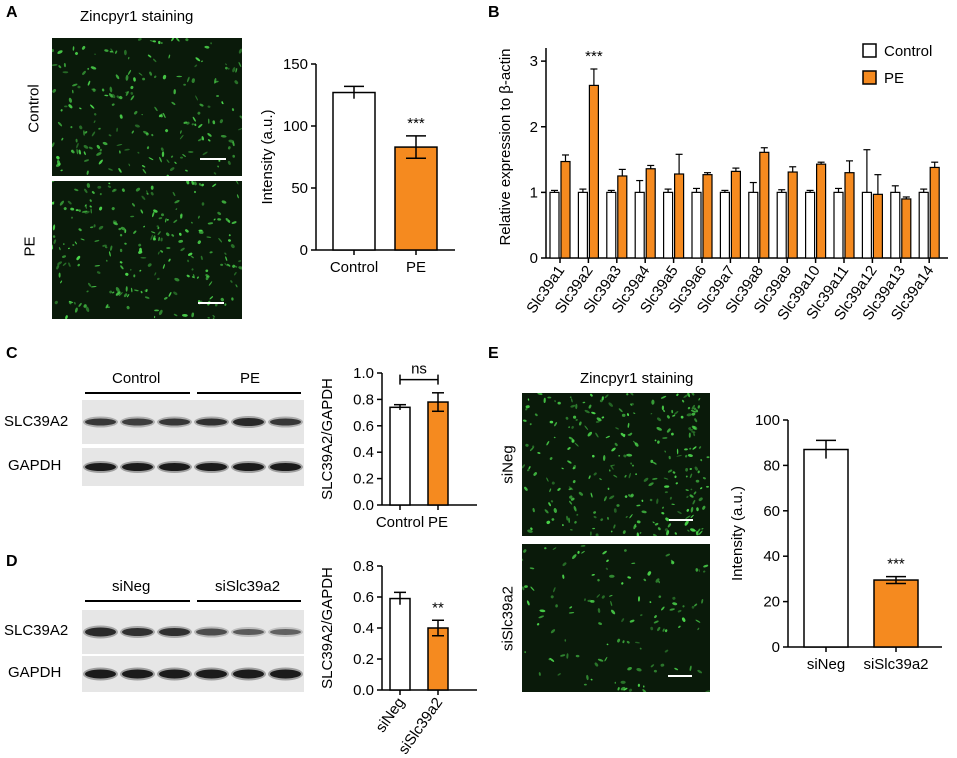 This screenshot has width=957, height=758. Describe the element at coordinates (34, 108) in the screenshot. I see `panel-a-row-label-control: Control` at that location.